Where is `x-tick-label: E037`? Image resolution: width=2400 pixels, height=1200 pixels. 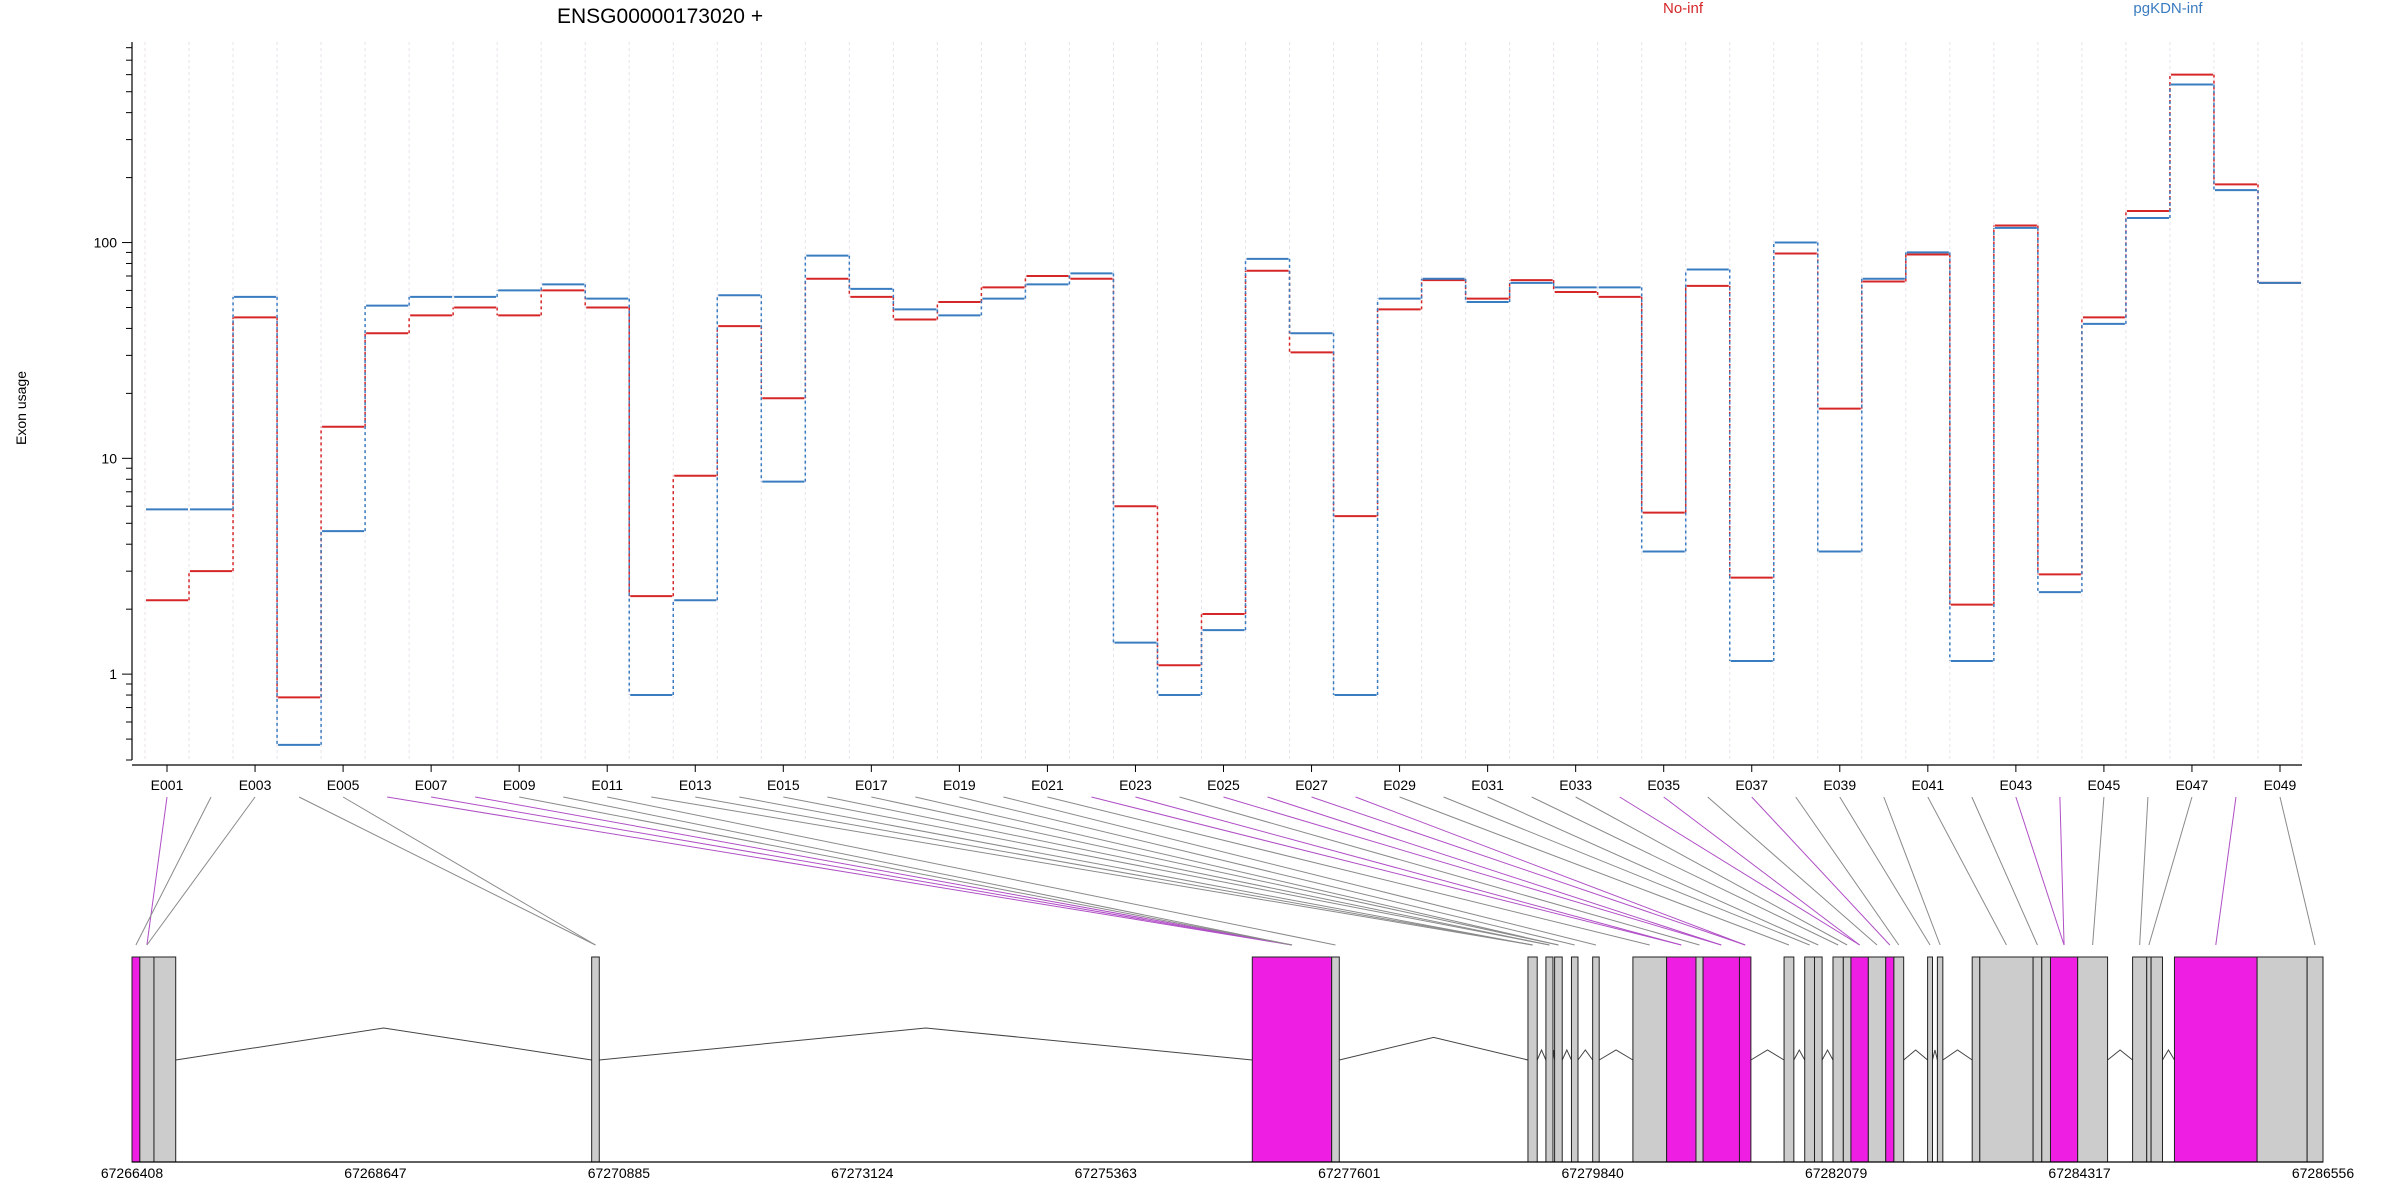
x-tick-label: E037 is located at coordinates (1751, 785).